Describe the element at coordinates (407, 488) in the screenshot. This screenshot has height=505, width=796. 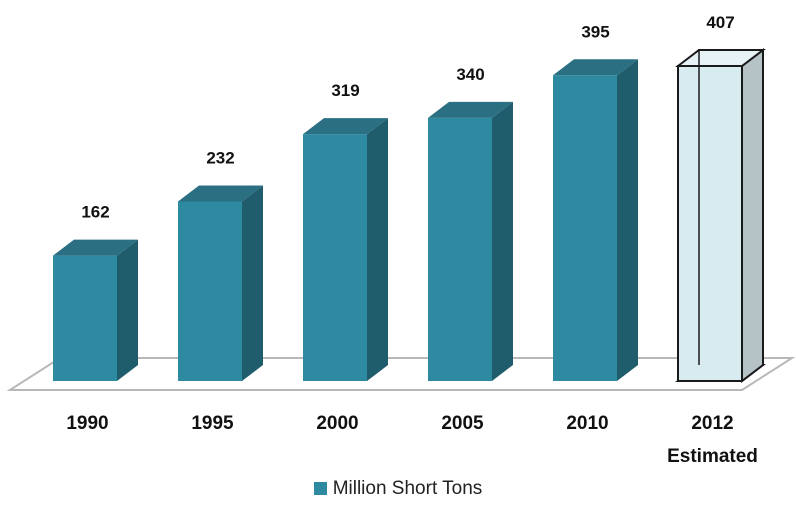
I see `legend-label: Million Short Tons` at that location.